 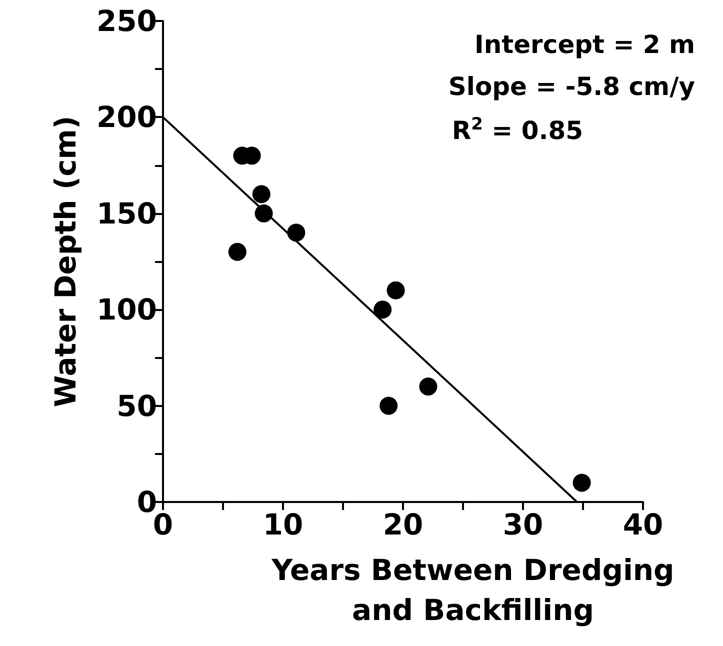 What do you see at coordinates (65, 262) in the screenshot?
I see `y-axis-title: Water Depth (cm)` at bounding box center [65, 262].